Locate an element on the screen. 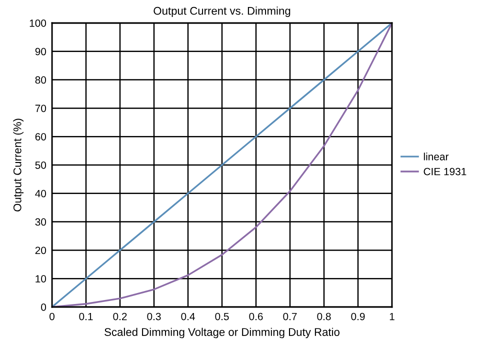 The height and width of the screenshot is (347, 483). x-tick-label: 0.6 is located at coordinates (256, 316).